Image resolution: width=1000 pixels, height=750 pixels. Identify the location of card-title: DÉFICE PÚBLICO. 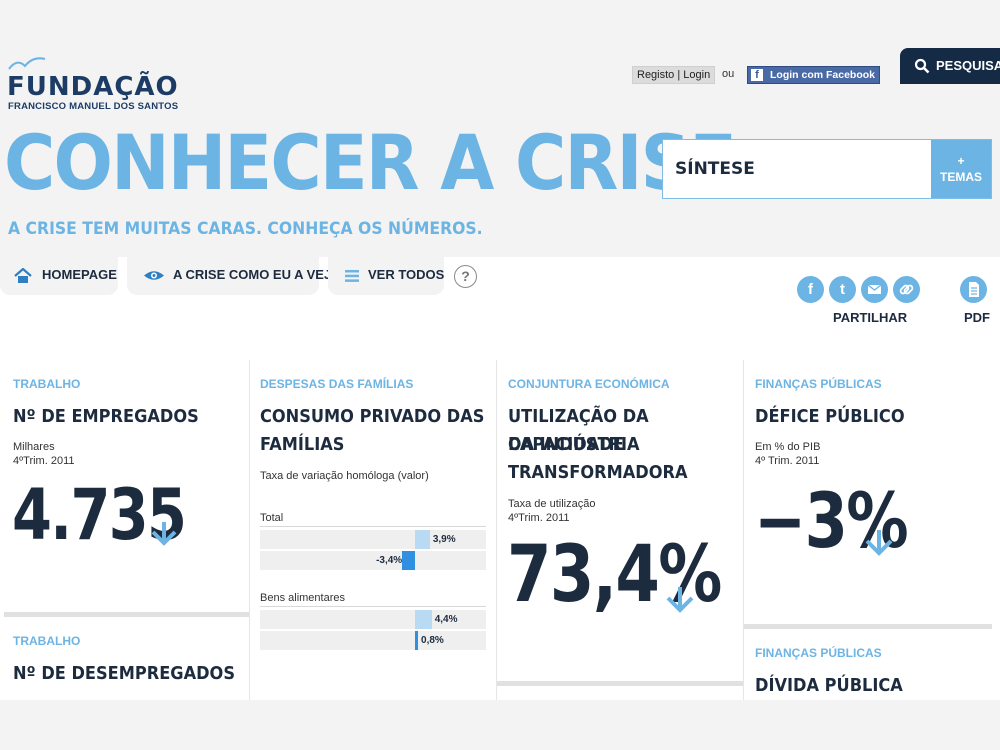
(830, 416).